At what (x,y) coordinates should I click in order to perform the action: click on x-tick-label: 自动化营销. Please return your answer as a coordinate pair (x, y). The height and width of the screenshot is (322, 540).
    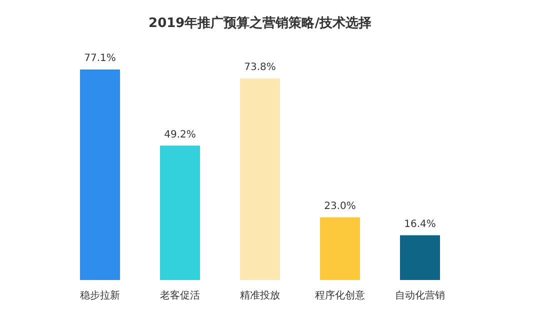
    Looking at the image, I should click on (420, 296).